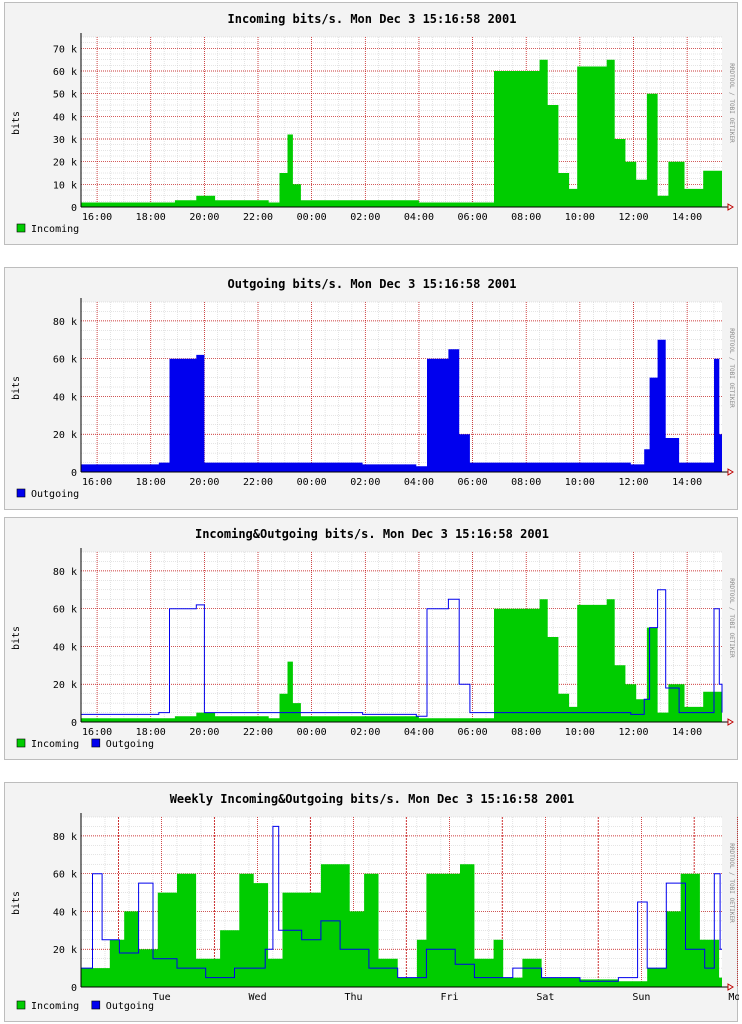 This screenshot has height=1024, width=742. What do you see at coordinates (401, 405) in the screenshot?
I see `series-outgoing-area` at bounding box center [401, 405].